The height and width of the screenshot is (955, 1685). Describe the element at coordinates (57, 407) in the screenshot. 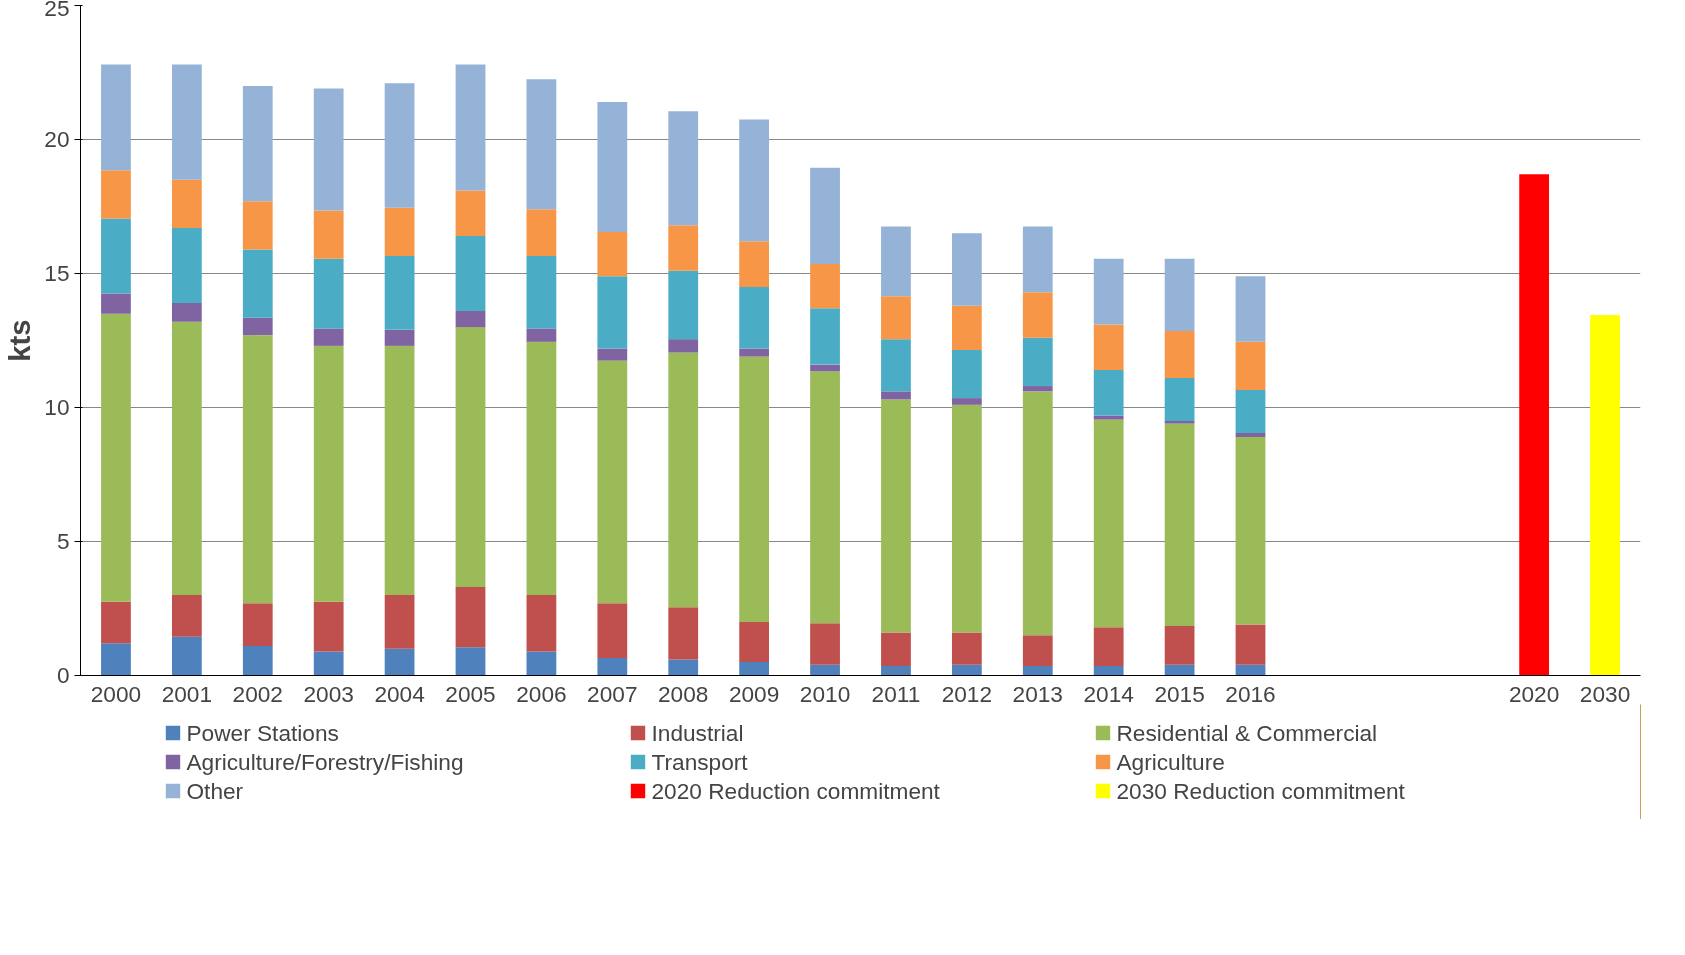

I see `y-tick-label: 10` at that location.